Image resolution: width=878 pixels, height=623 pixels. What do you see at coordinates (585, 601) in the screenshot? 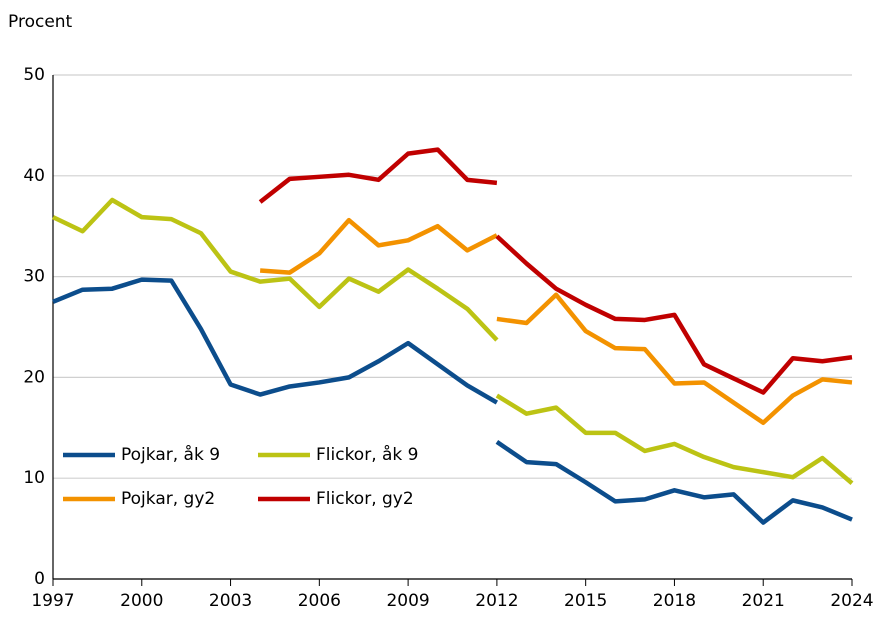
I see `x-tick-label: 2015` at bounding box center [585, 601].